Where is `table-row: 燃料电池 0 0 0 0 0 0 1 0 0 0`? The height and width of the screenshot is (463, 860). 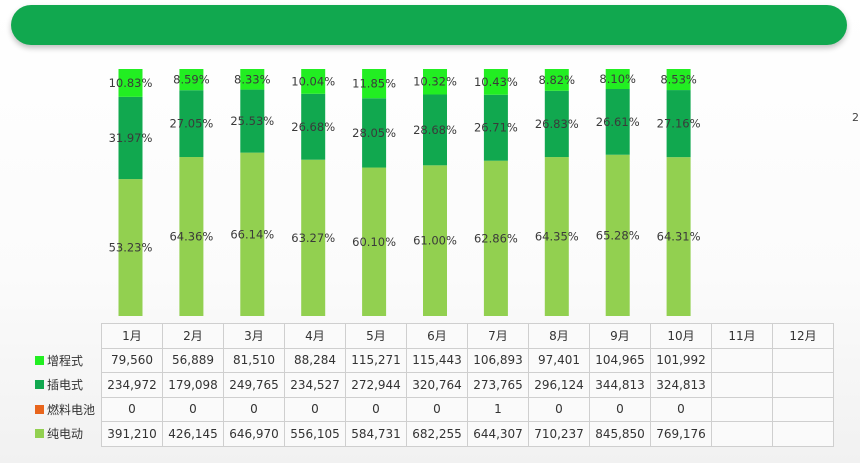 table-row: 燃料电池 0 0 0 0 0 0 1 0 0 0 is located at coordinates (433, 409).